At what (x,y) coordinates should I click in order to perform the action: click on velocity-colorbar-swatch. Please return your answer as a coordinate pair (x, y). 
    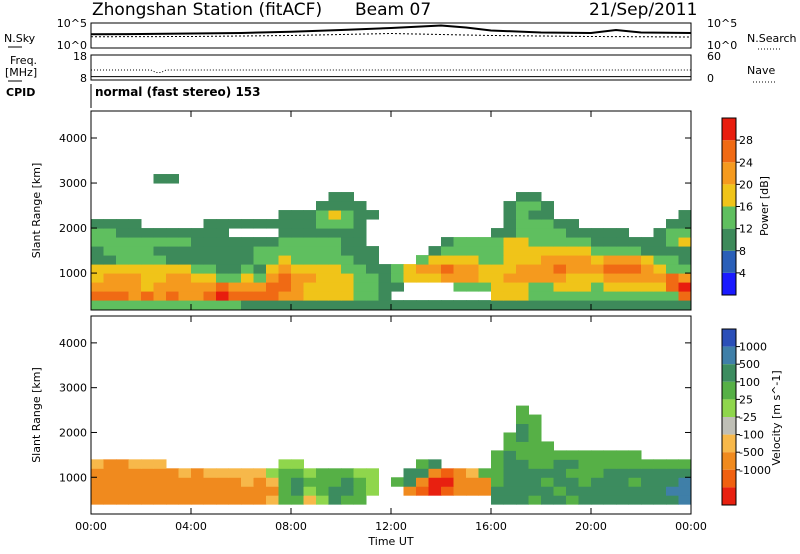
    Looking at the image, I should click on (729, 408).